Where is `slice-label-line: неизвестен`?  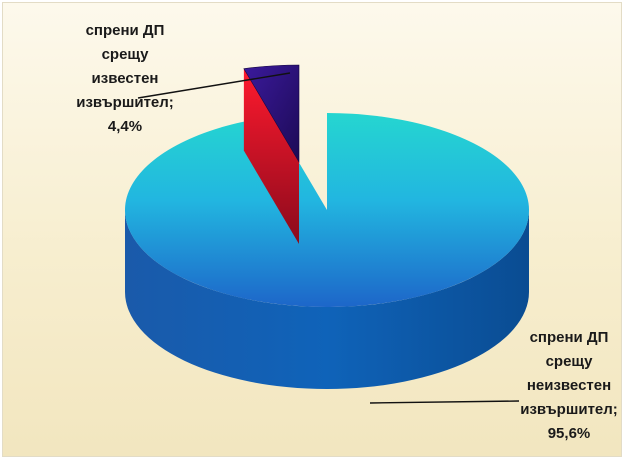
slice-label-line: неизвестен is located at coordinates (569, 385).